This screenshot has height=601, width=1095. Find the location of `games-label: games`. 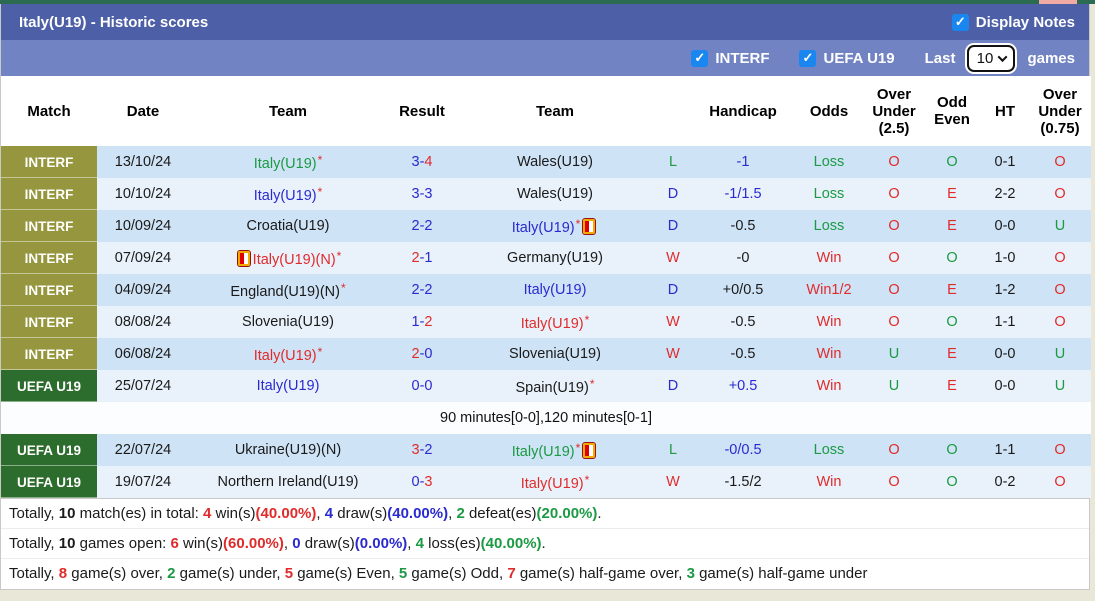

games-label: games is located at coordinates (1051, 58).